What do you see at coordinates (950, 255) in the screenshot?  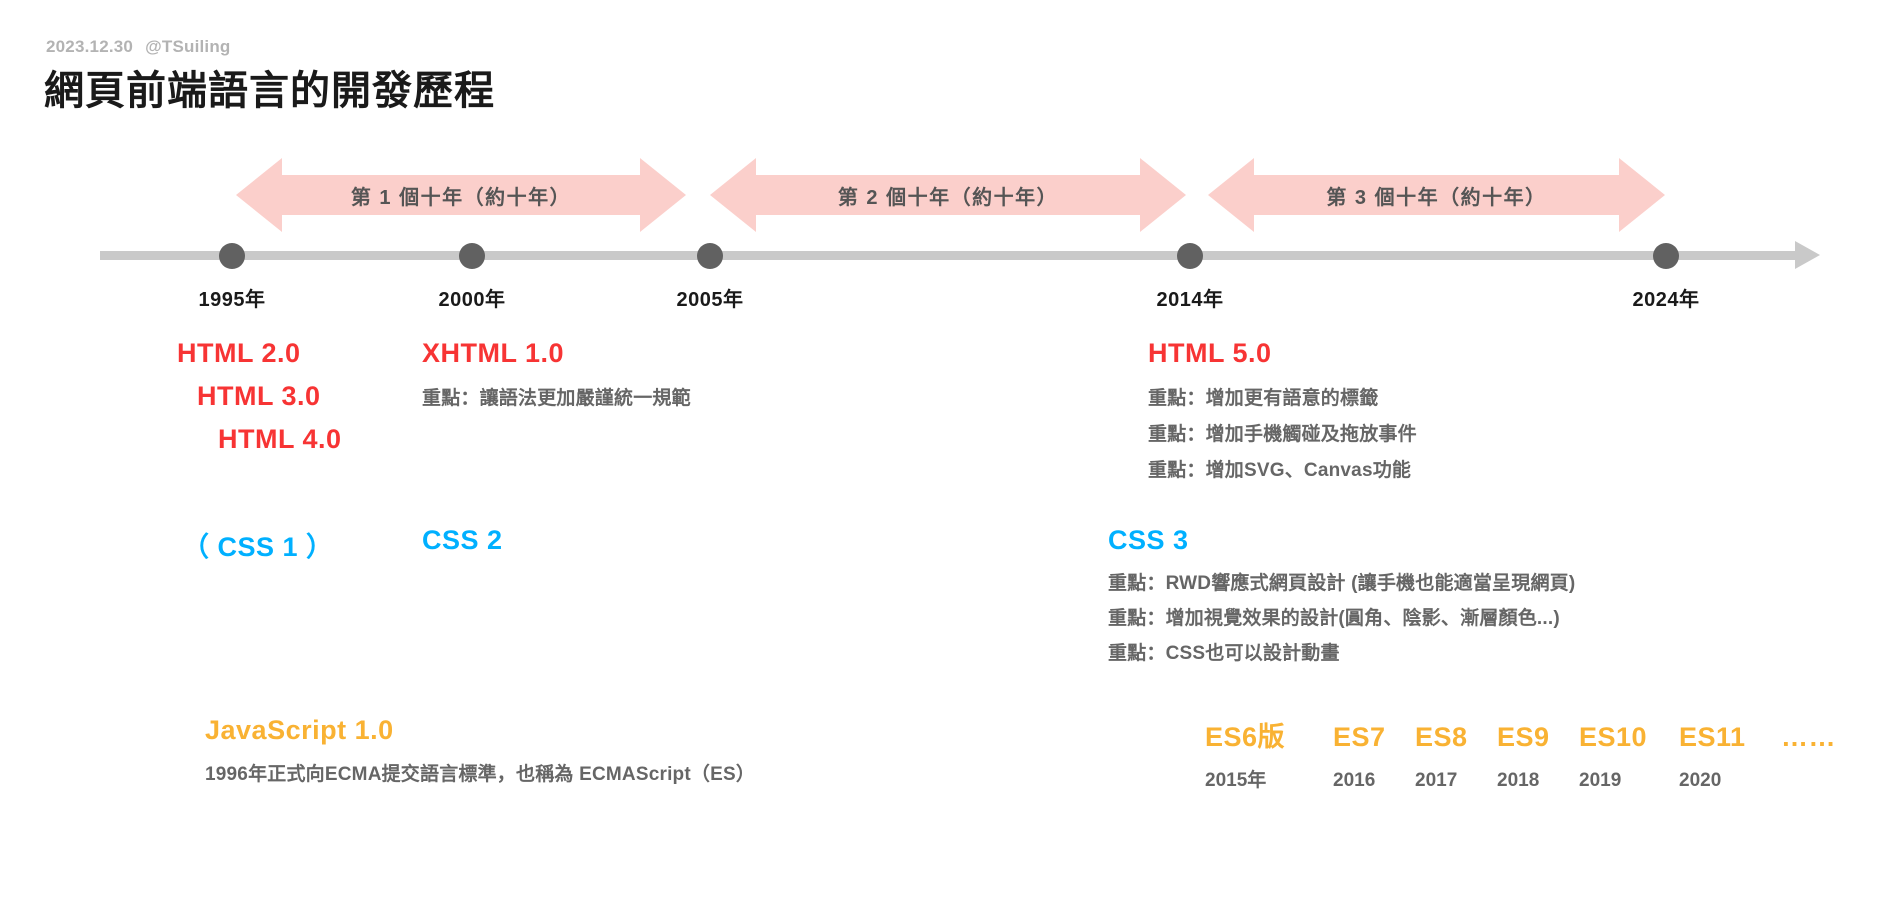 I see `timeline-axis-line` at bounding box center [950, 255].